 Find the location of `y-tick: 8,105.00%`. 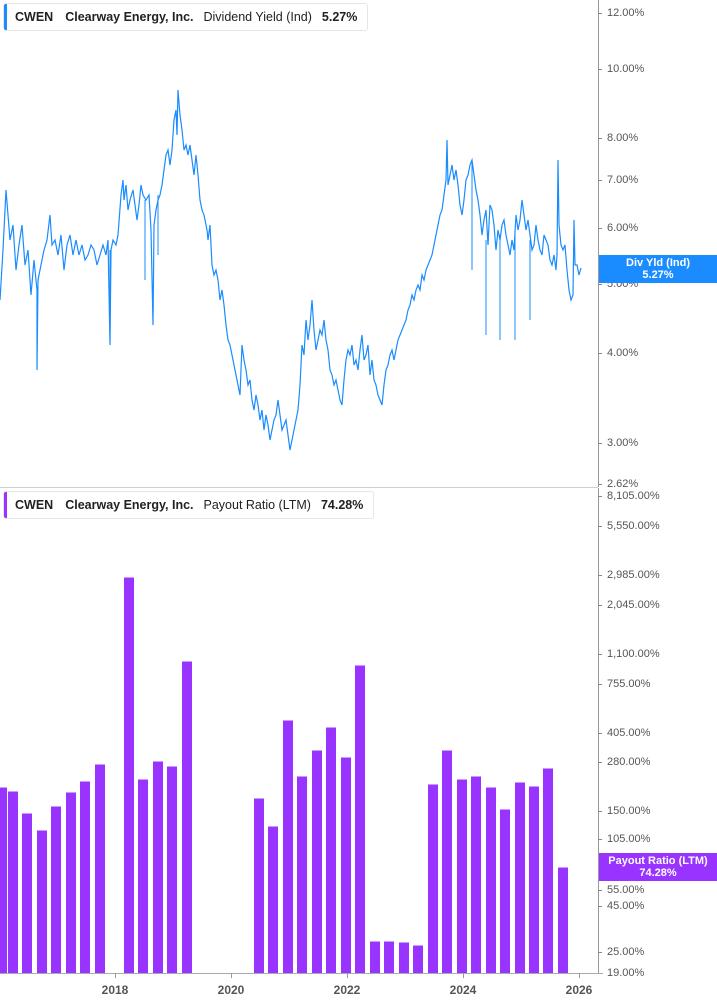

y-tick: 8,105.00% is located at coordinates (629, 496).